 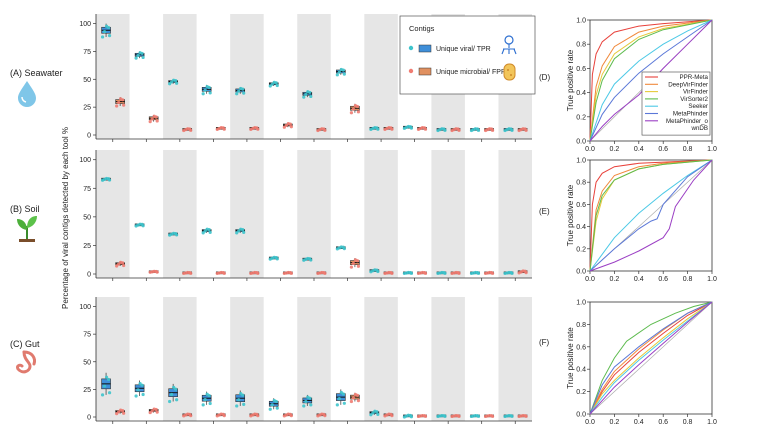 I want to click on y-tick-label: 100, so click(x=85, y=24).